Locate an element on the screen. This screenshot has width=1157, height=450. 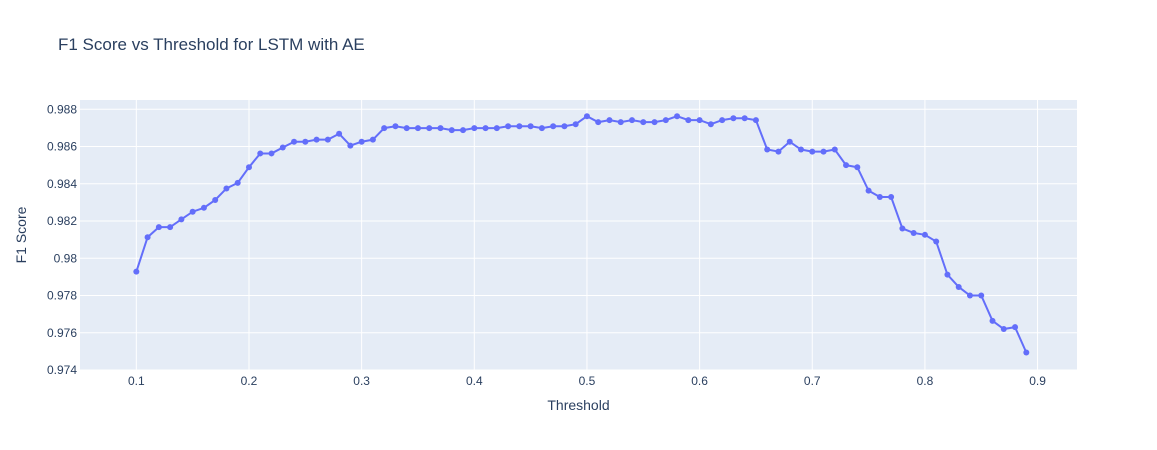
y-tick-label: 0.974 is located at coordinates (62, 370).